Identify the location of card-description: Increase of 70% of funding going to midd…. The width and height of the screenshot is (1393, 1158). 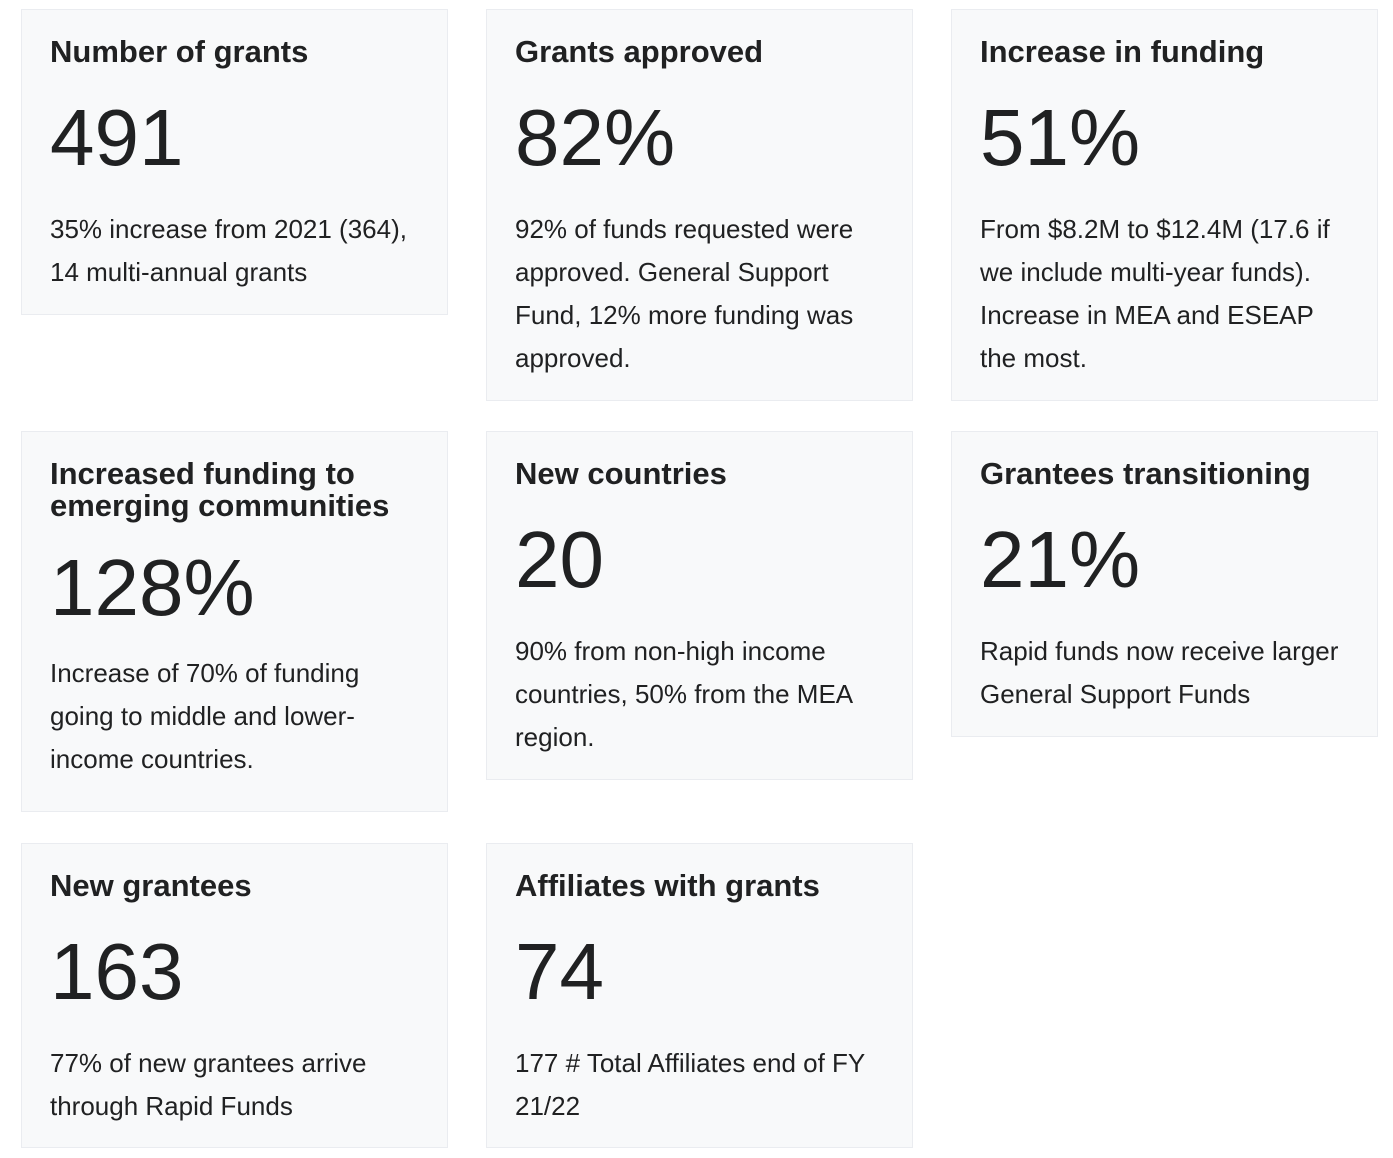
(205, 716).